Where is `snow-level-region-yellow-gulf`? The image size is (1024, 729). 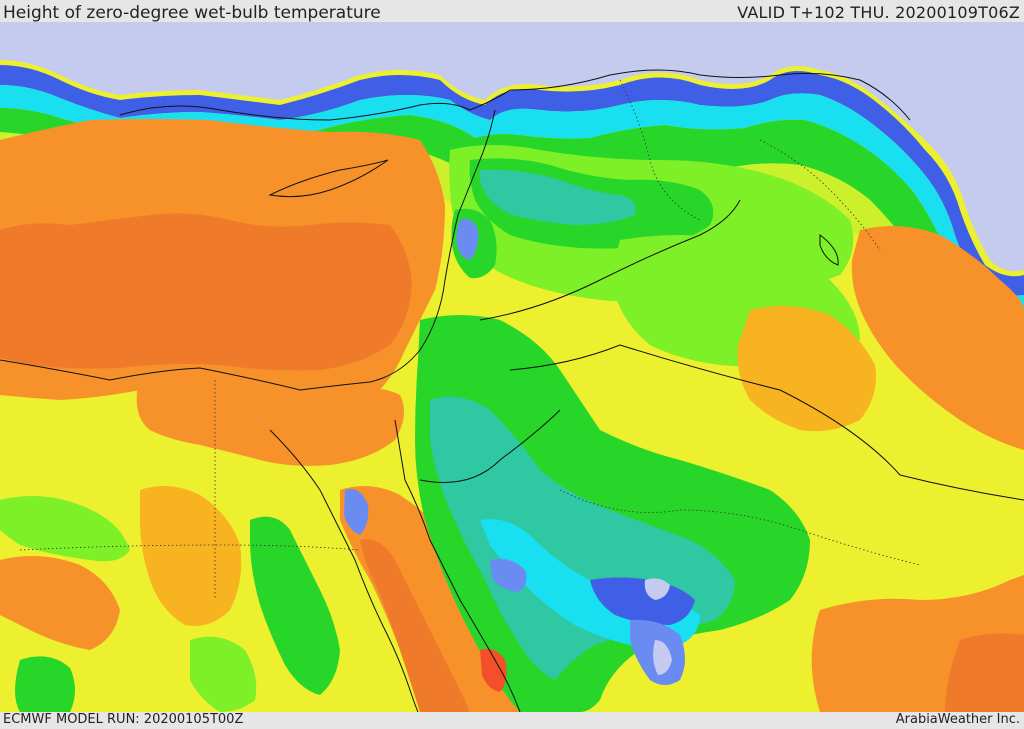 snow-level-region-yellow-gulf is located at coordinates (943, 475).